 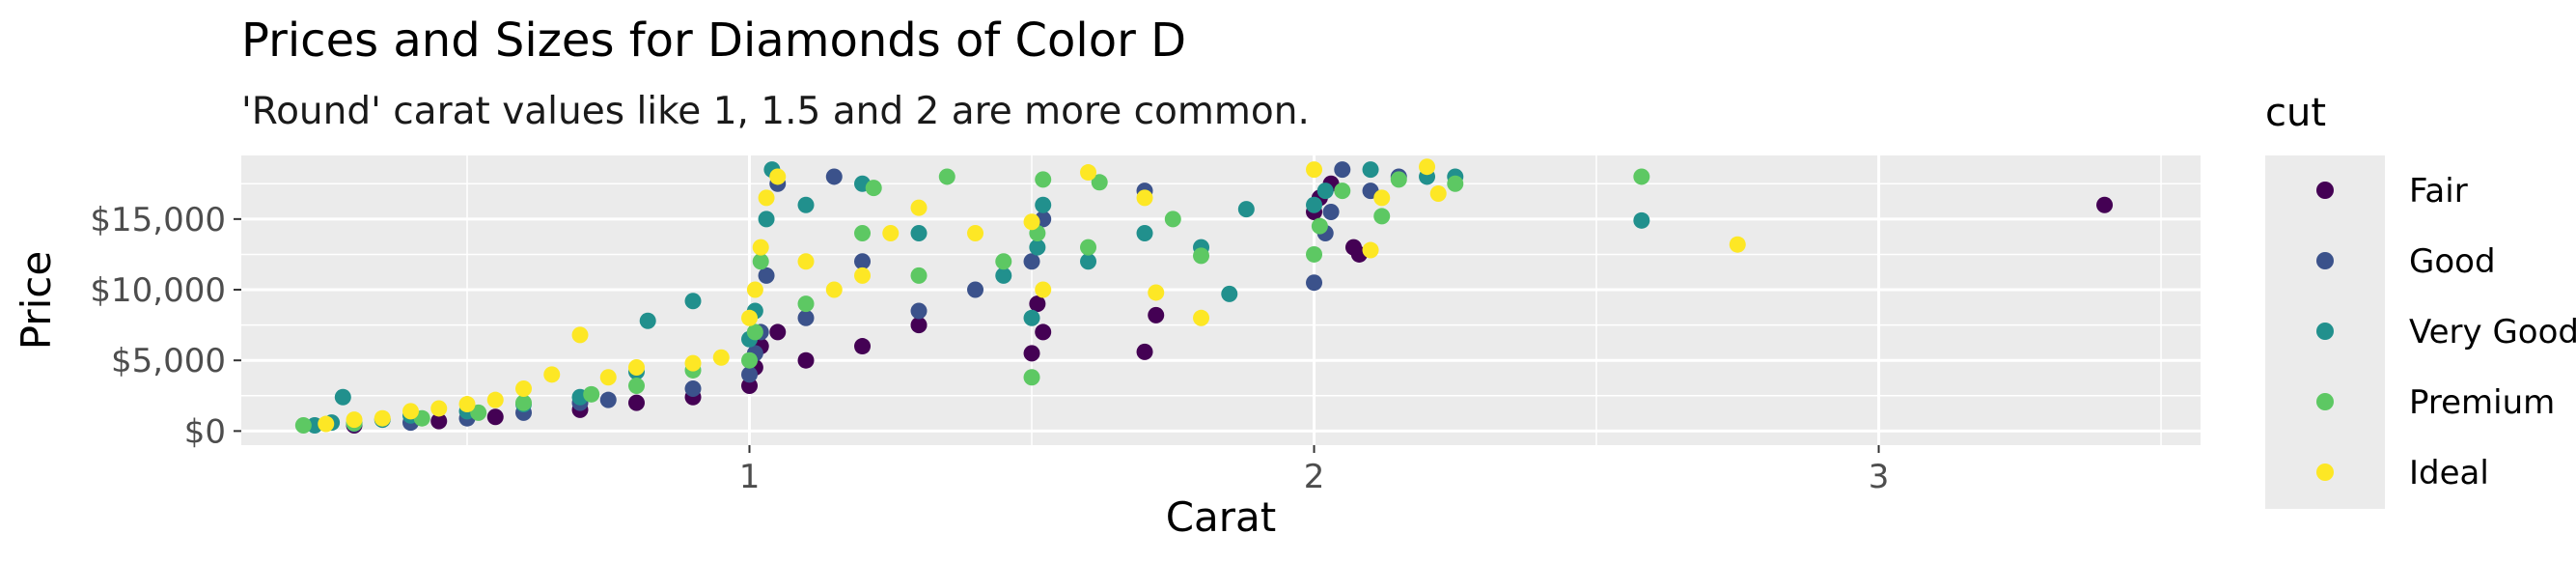 I want to click on y-tick-label: $15,000, so click(x=158, y=220).